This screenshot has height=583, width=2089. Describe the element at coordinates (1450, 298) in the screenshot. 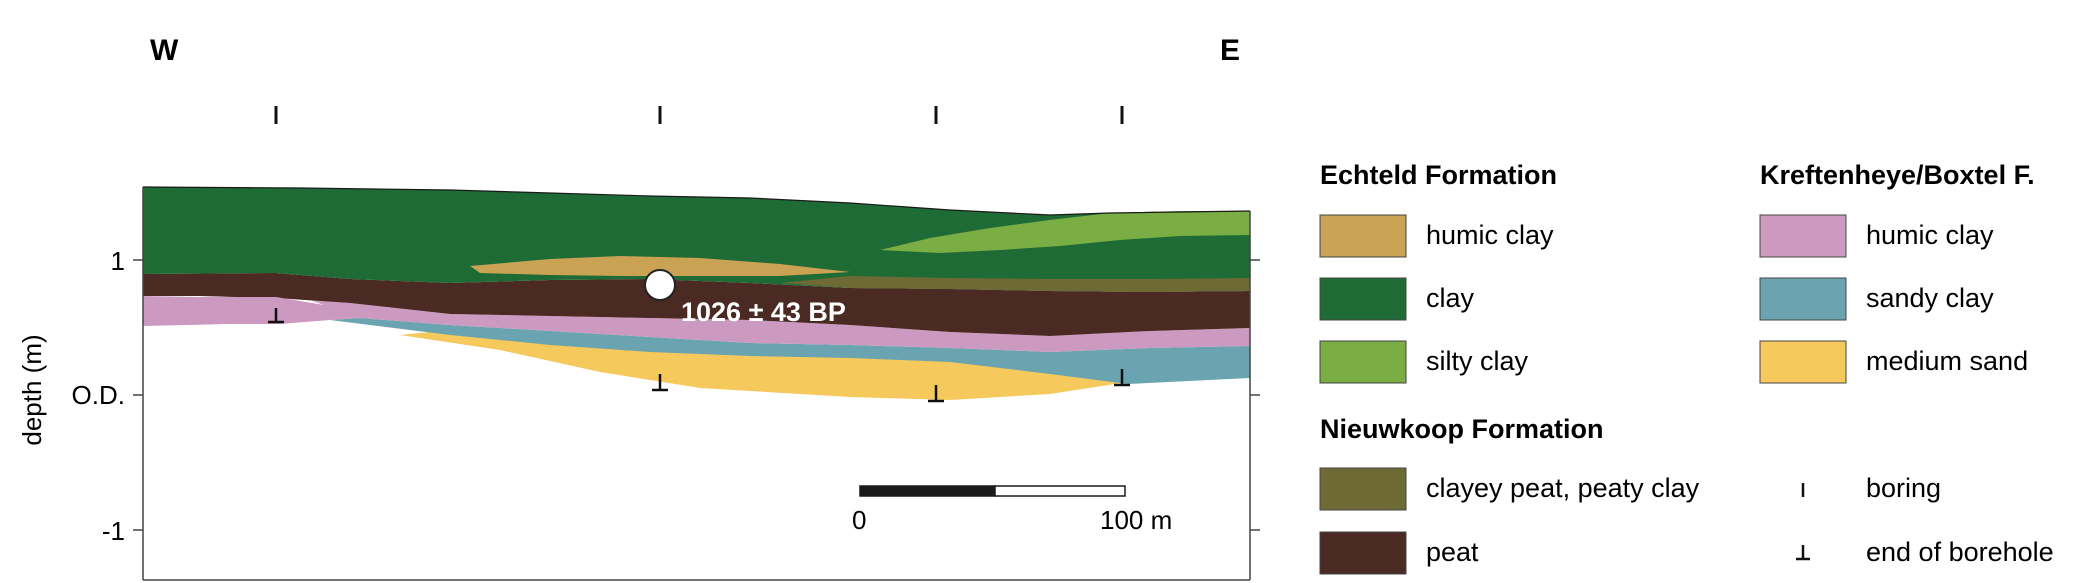

I see `legend-item-label: clay` at that location.